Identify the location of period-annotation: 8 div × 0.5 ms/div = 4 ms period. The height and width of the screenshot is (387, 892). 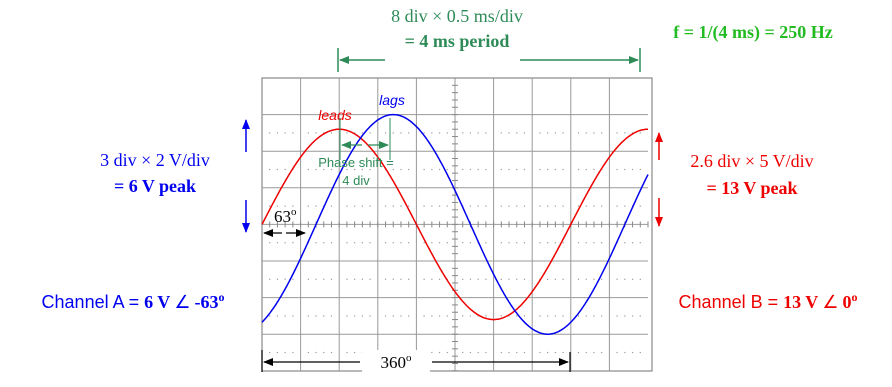
(489, 39).